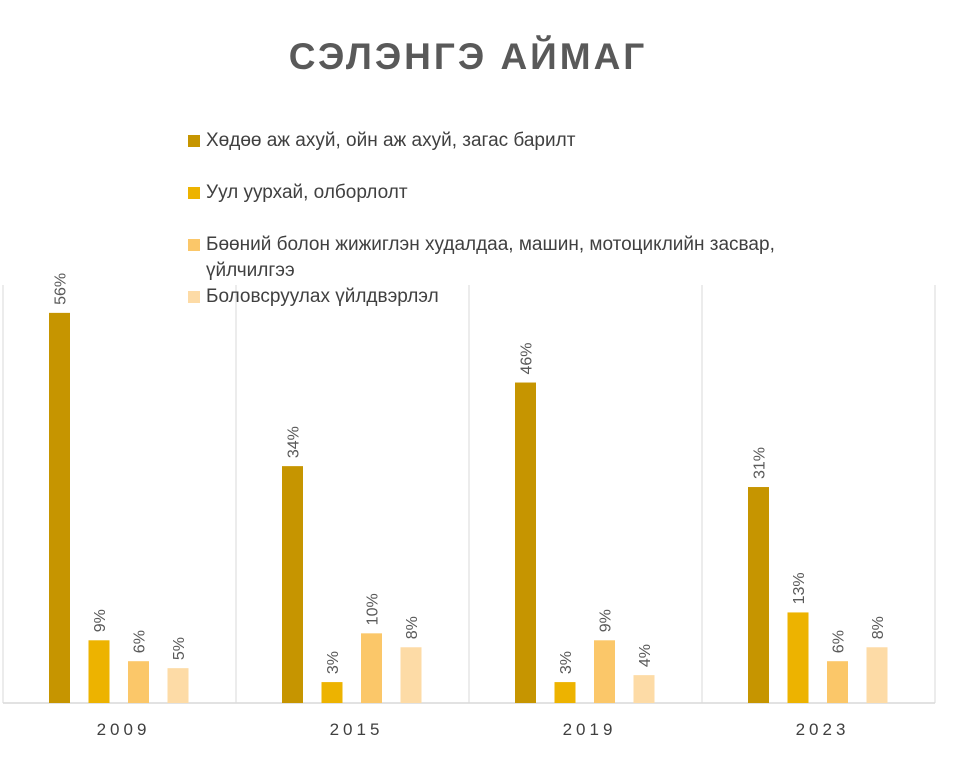 Image resolution: width=966 pixels, height=758 pixels. Describe the element at coordinates (357, 729) in the screenshot. I see `x-tick-label: 2015` at that location.